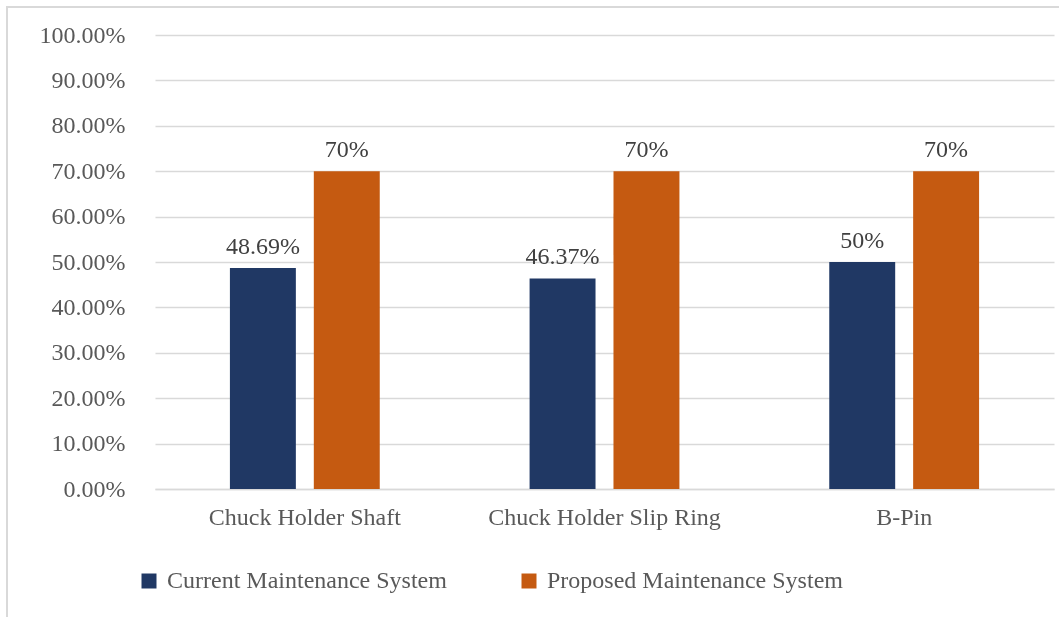 The width and height of the screenshot is (1059, 617). What do you see at coordinates (82, 34) in the screenshot?
I see `y-tick-label: 100.00%` at bounding box center [82, 34].